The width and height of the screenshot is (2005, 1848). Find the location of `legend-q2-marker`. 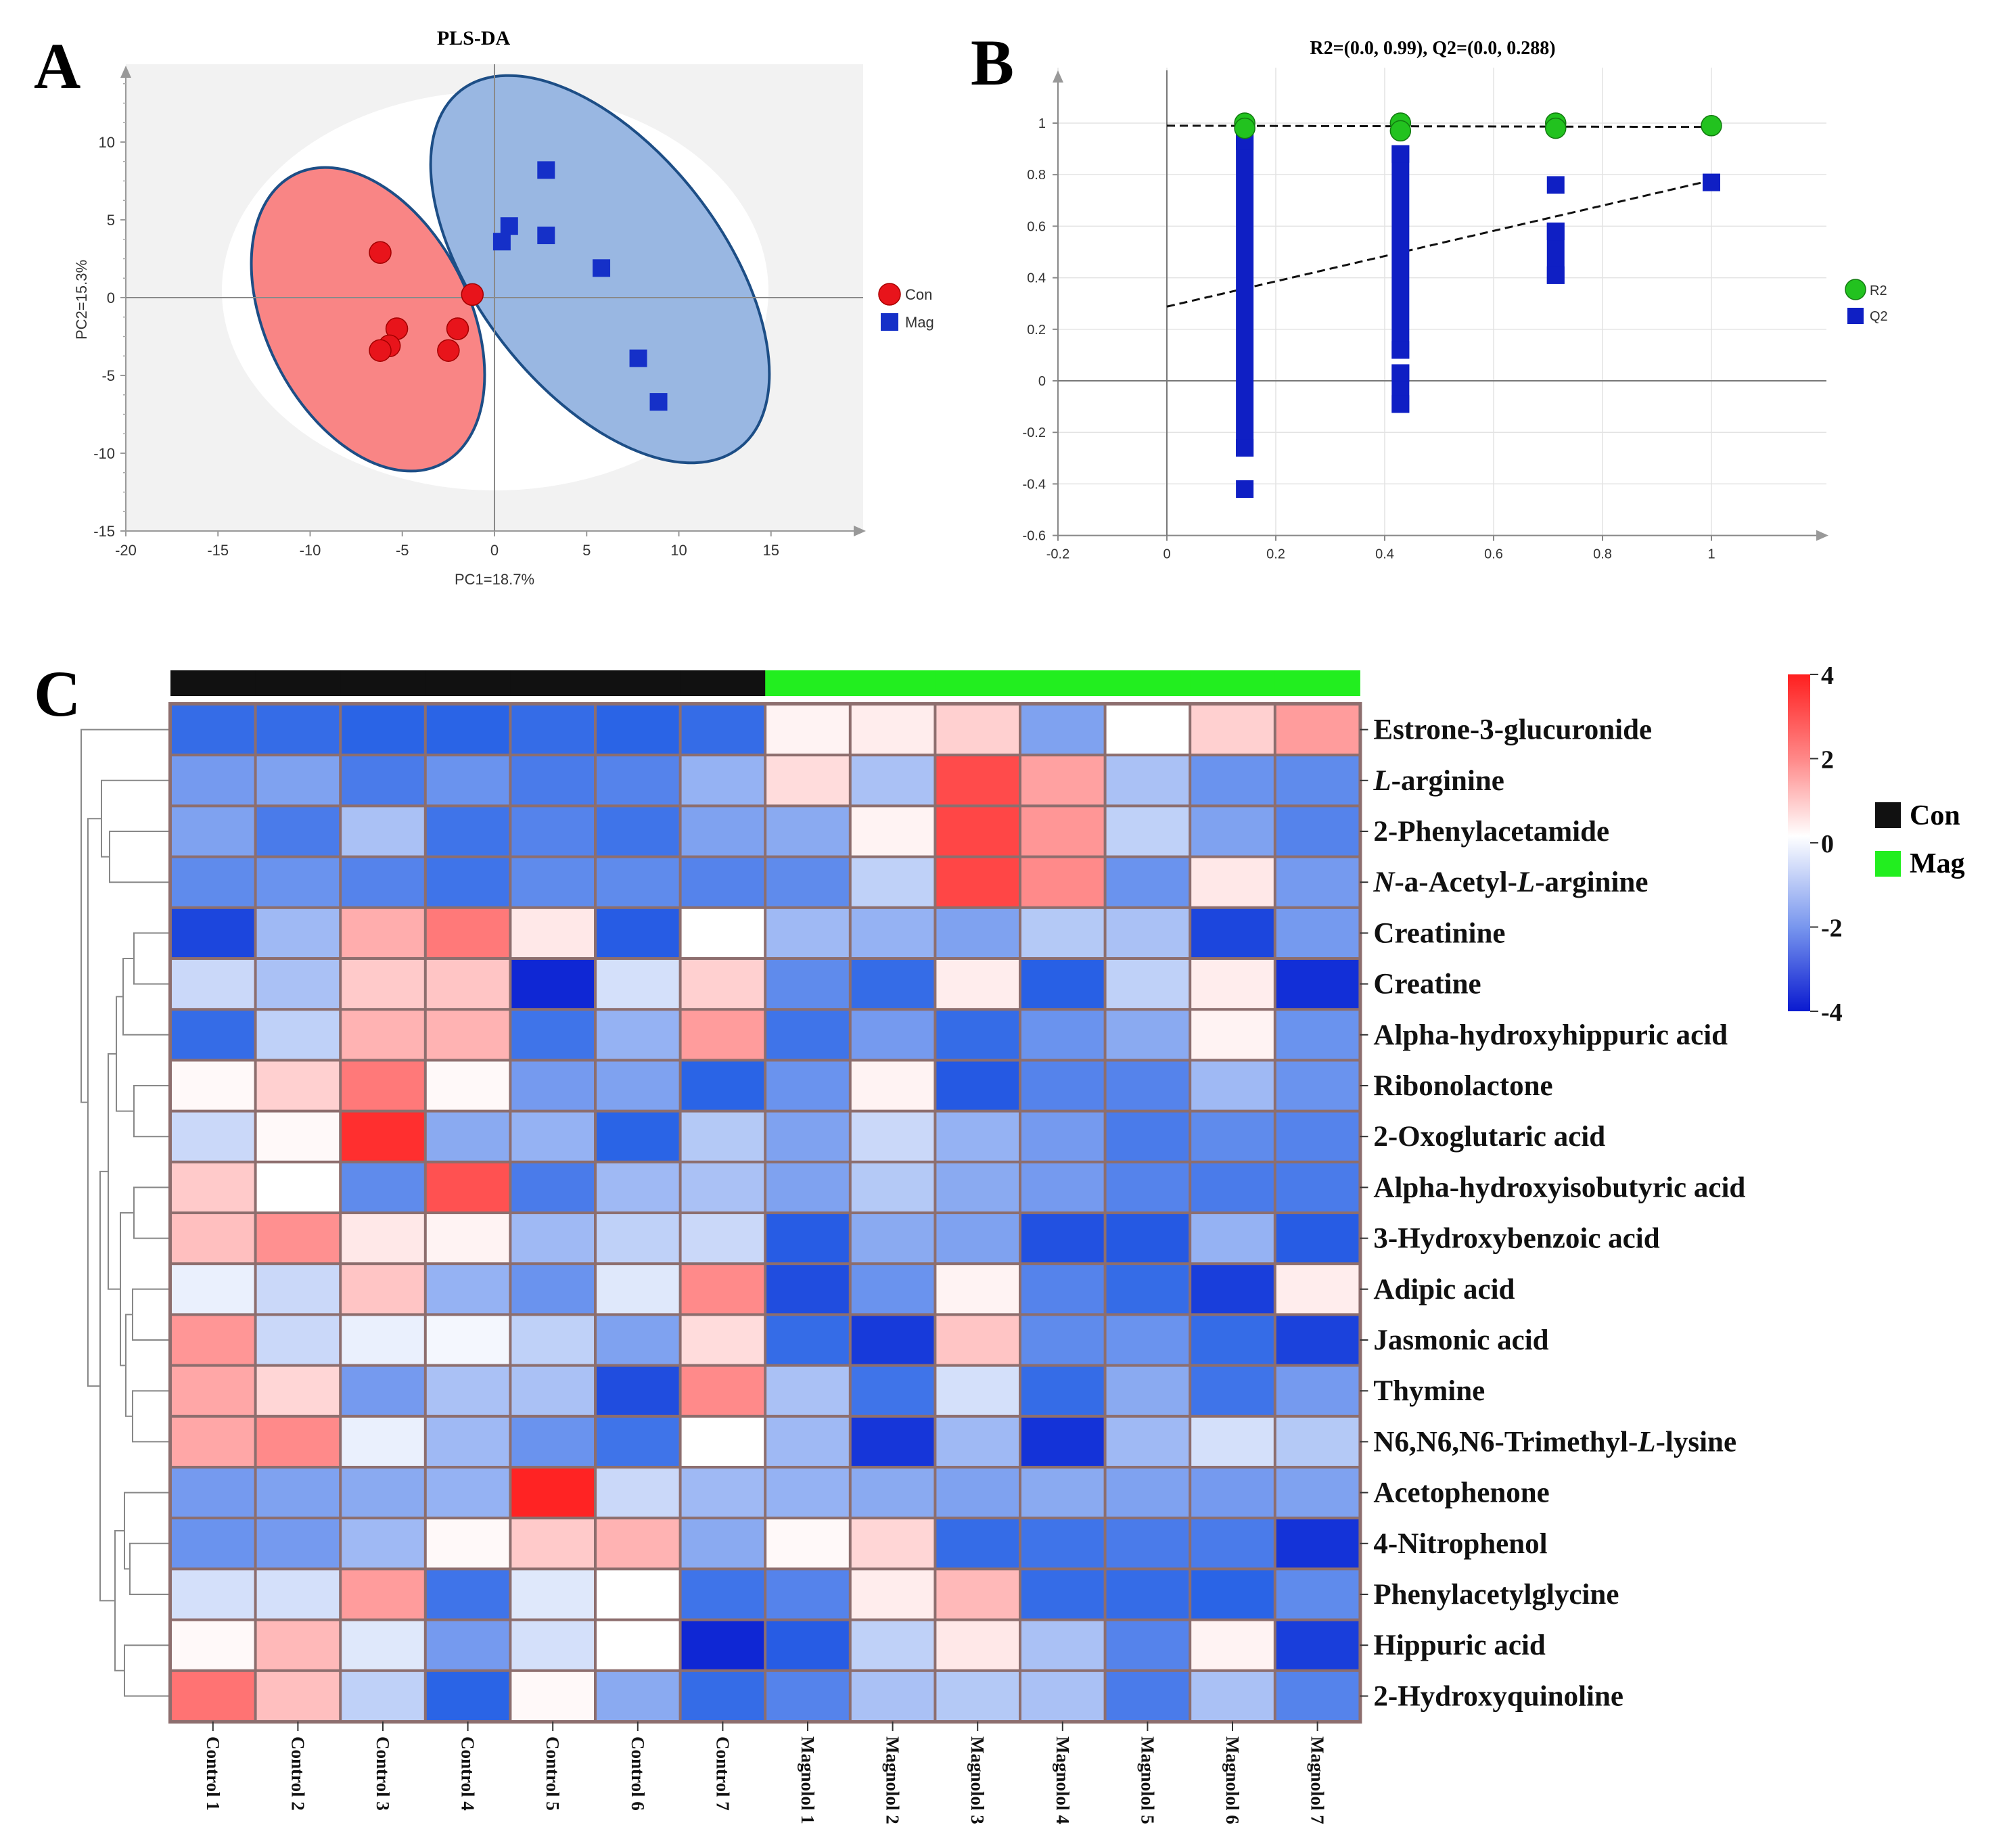

legend-q2-marker is located at coordinates (1855, 316).